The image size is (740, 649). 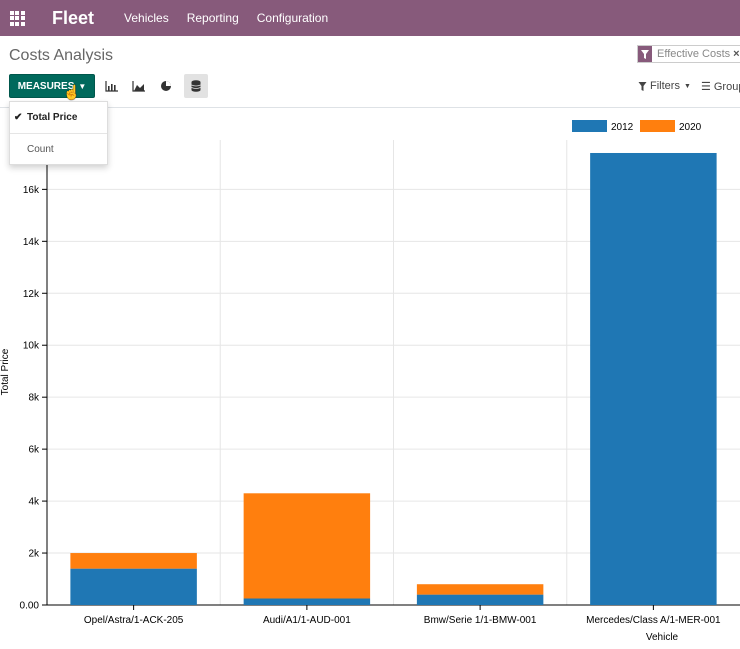 I want to click on y-tick-label: 2k, so click(x=34, y=554).